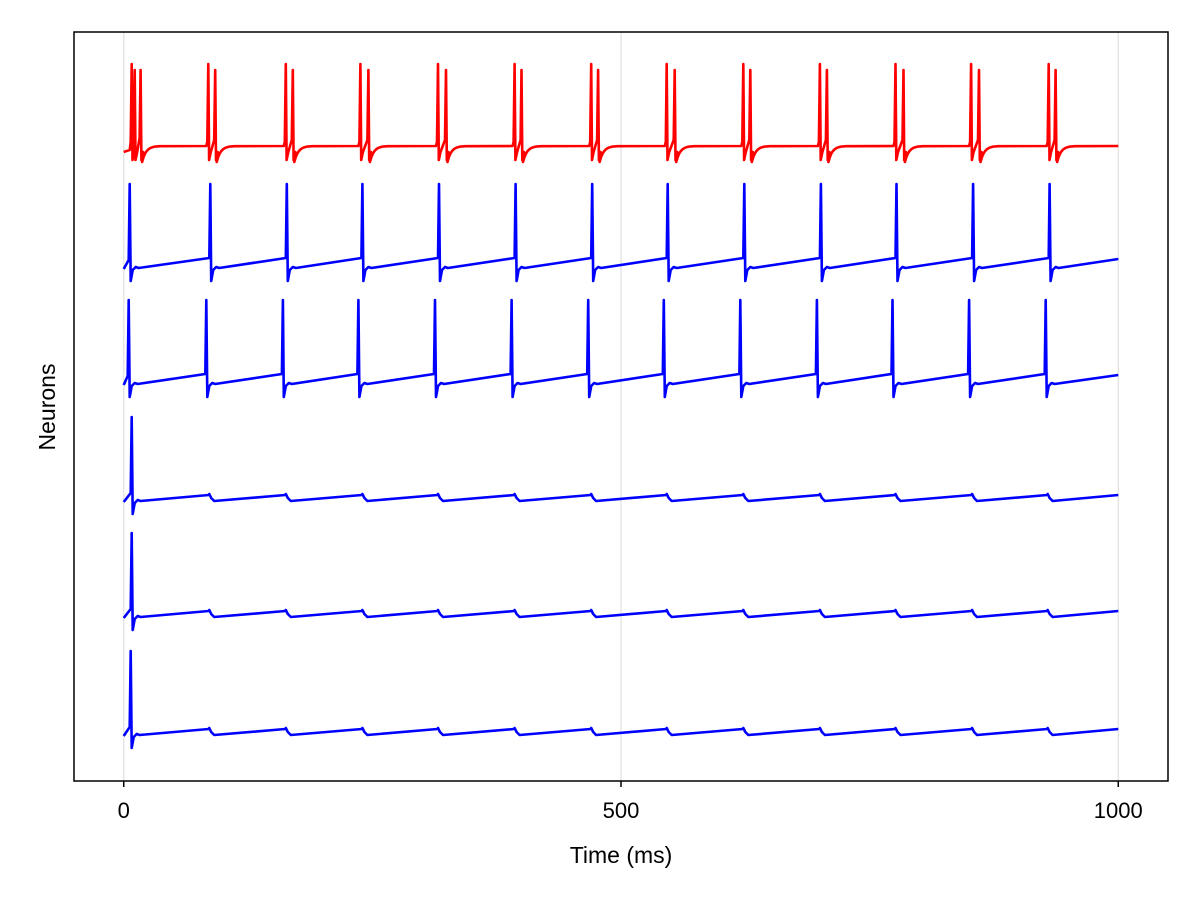 The width and height of the screenshot is (1200, 900). I want to click on x-axis-ticks: 0 500 1000, so click(630, 802).